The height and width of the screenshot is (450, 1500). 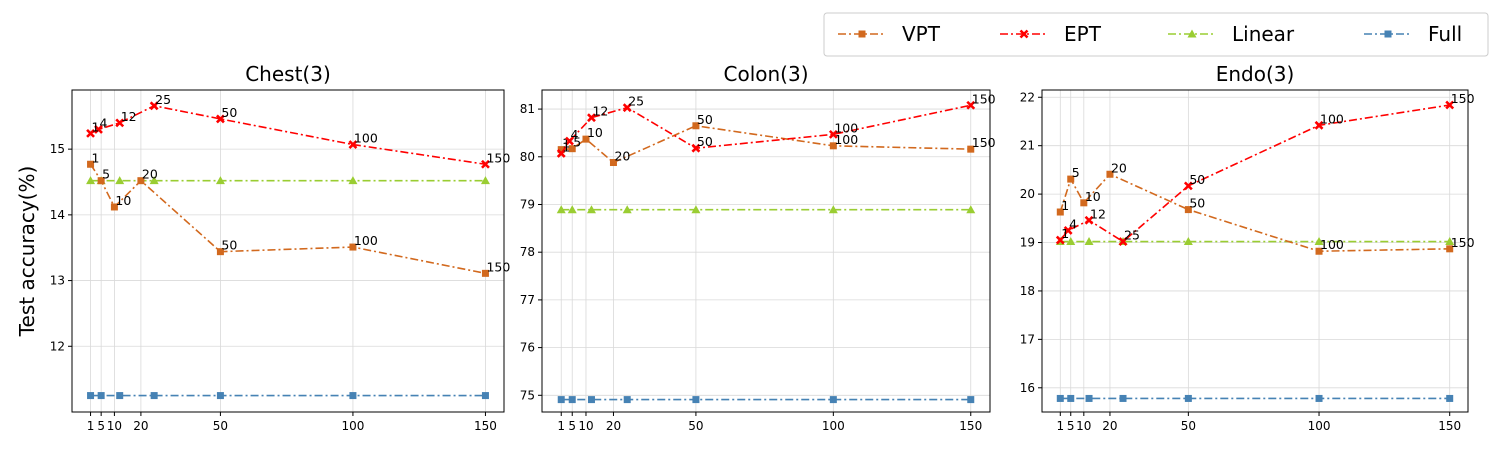 What do you see at coordinates (1027, 388) in the screenshot?
I see `y-tick-label: 16` at bounding box center [1027, 388].